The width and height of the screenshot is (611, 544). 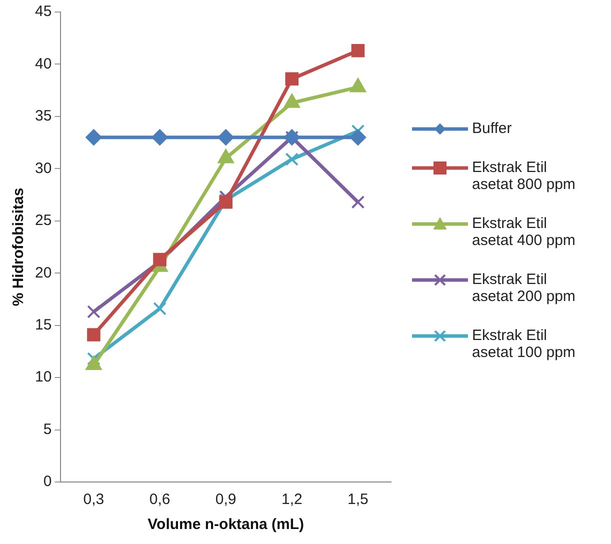 I want to click on legend-label: Ekstrak Etil asetat 100 ppm, so click(x=524, y=344).